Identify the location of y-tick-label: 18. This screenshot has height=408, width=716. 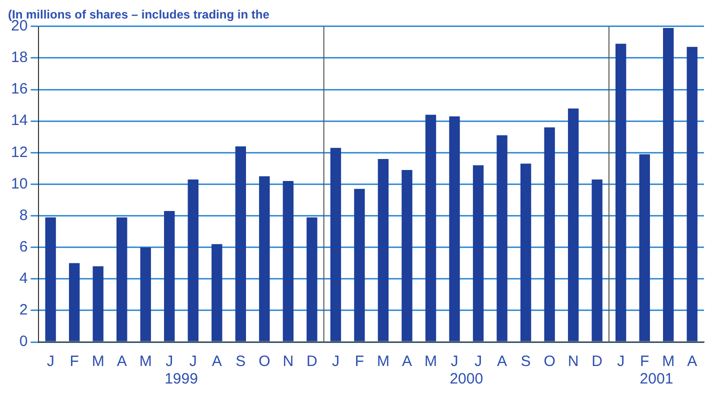
(19, 57).